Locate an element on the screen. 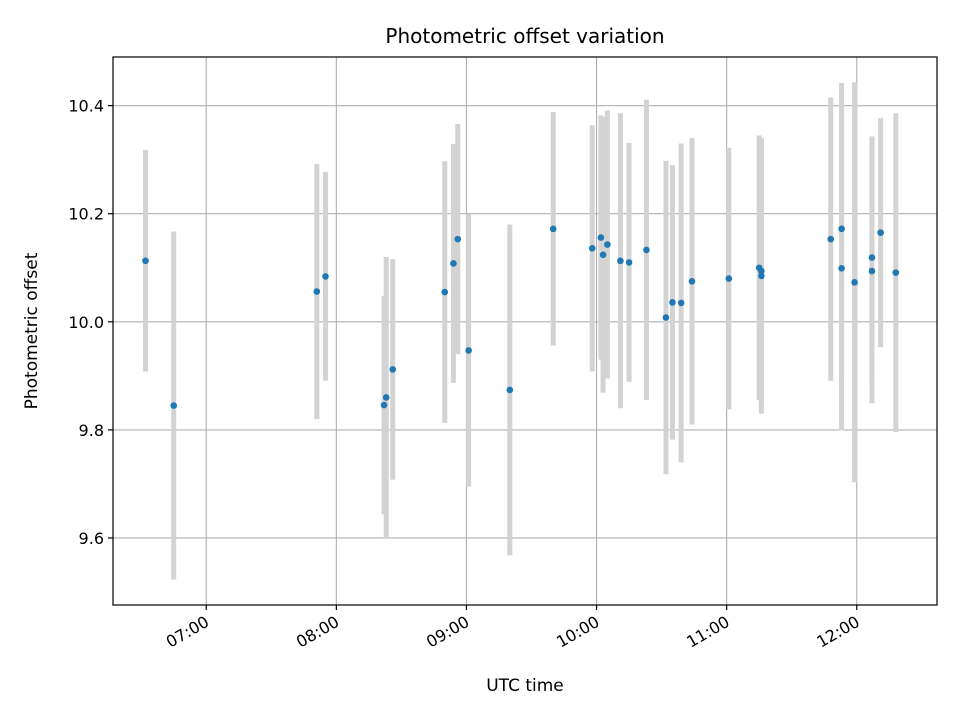 The image size is (960, 720). chart-title: Photometric offset variation is located at coordinates (524, 36).